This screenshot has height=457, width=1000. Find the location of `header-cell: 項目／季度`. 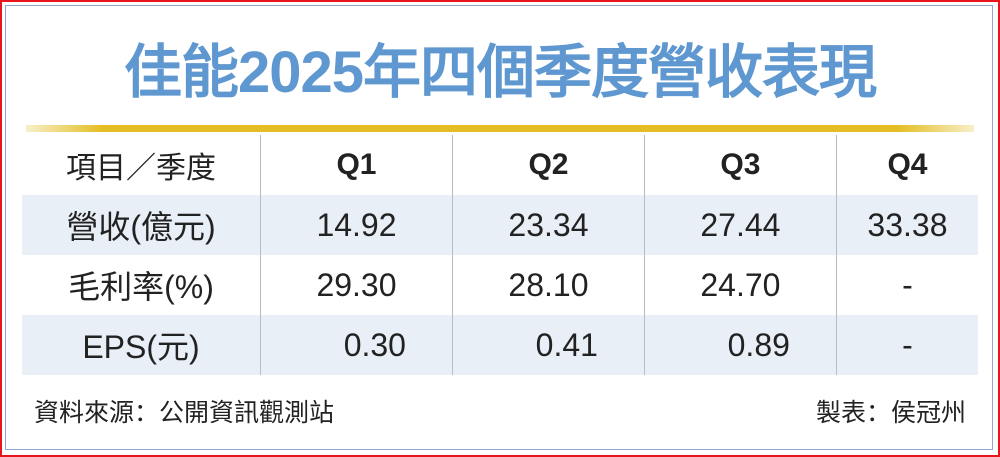

header-cell: 項目／季度 is located at coordinates (141, 168).